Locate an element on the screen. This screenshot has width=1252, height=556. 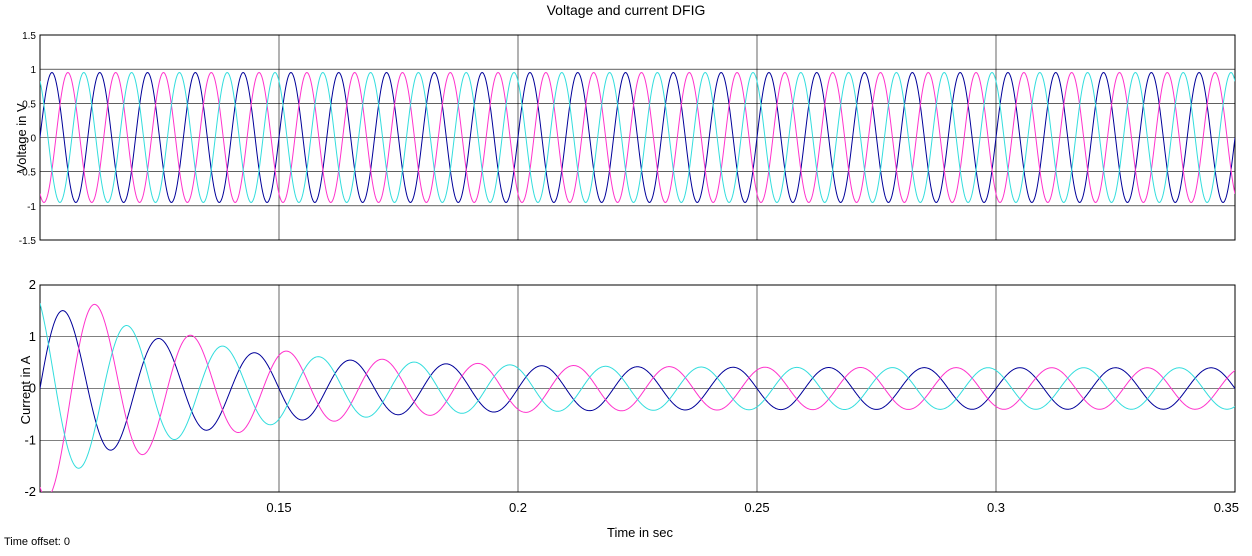
voltage-y-tick-label: 1.5 is located at coordinates (29, 36).